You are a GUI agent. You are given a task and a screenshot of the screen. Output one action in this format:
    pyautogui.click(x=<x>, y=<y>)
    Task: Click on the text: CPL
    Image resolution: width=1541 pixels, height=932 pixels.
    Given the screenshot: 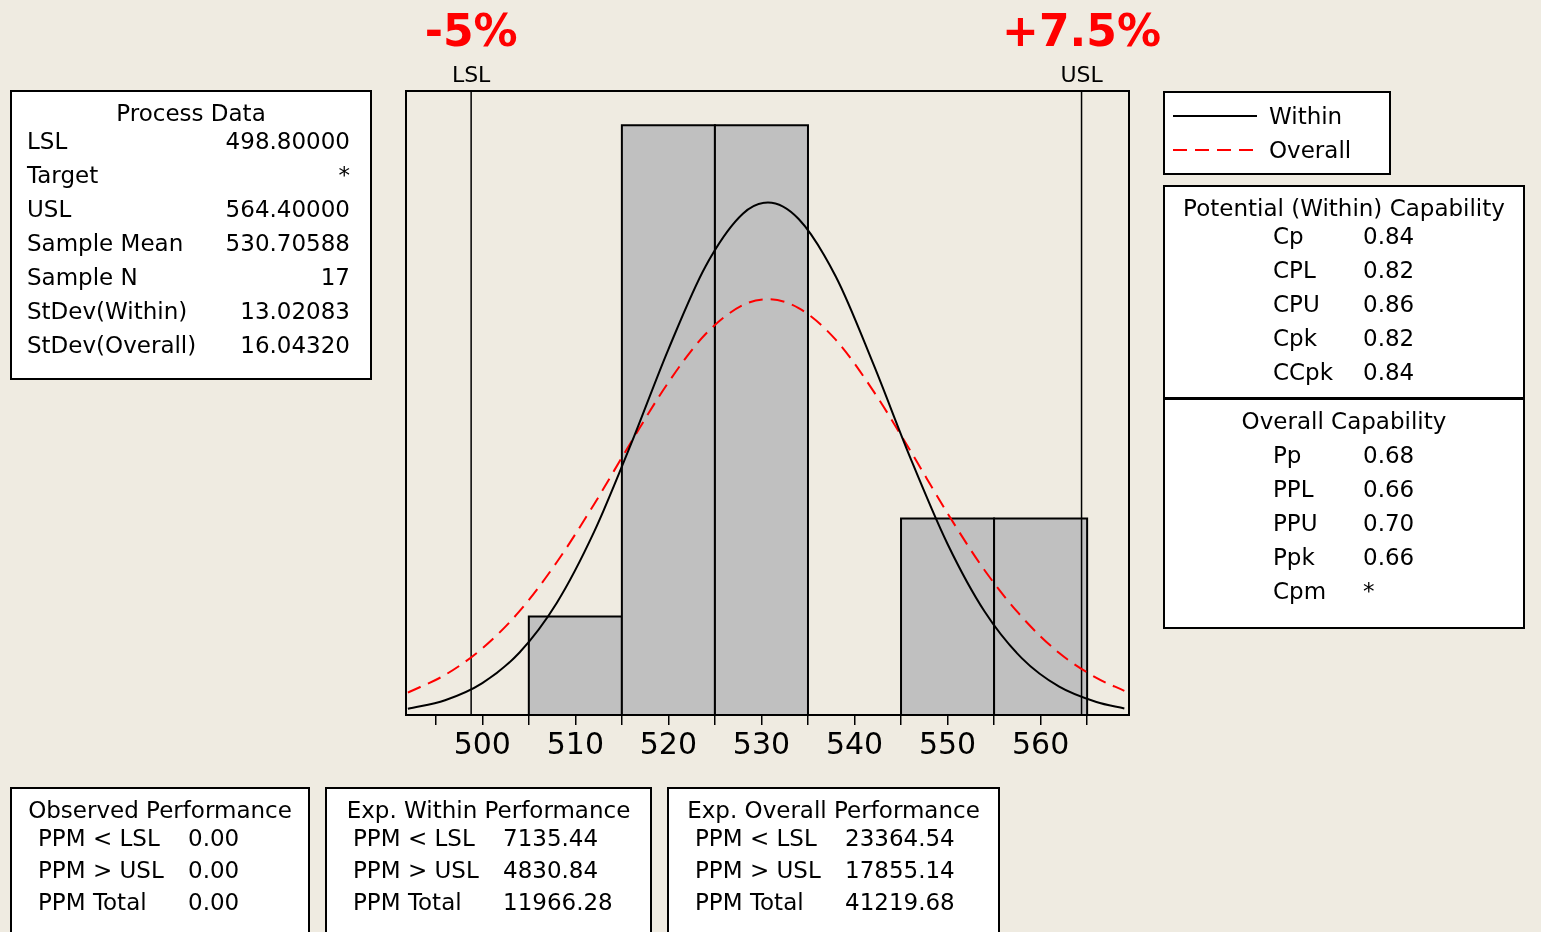 What is the action you would take?
    pyautogui.click(x=1295, y=270)
    